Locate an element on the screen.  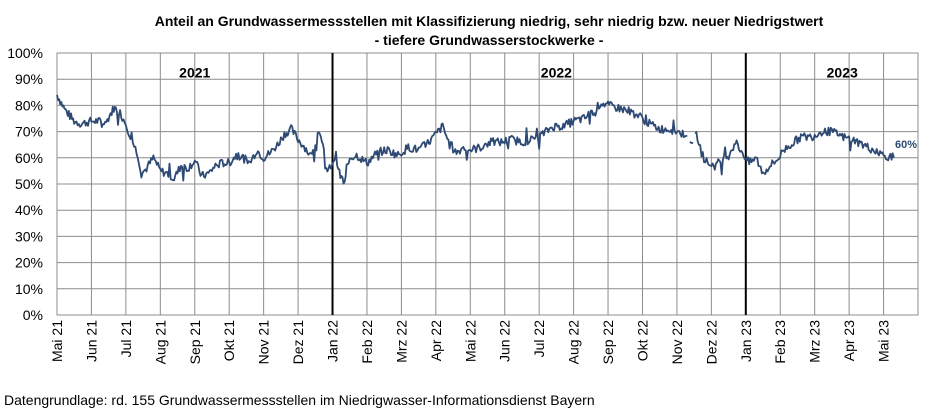
y-tick-label: 80% is located at coordinates (29, 105).